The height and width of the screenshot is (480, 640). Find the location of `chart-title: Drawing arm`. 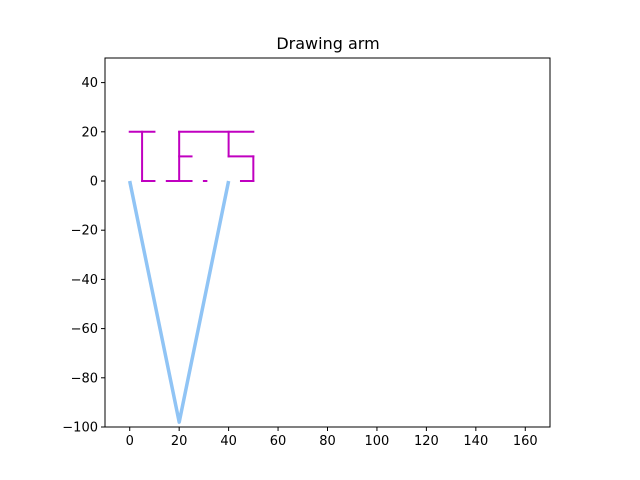

chart-title: Drawing arm is located at coordinates (327, 43).